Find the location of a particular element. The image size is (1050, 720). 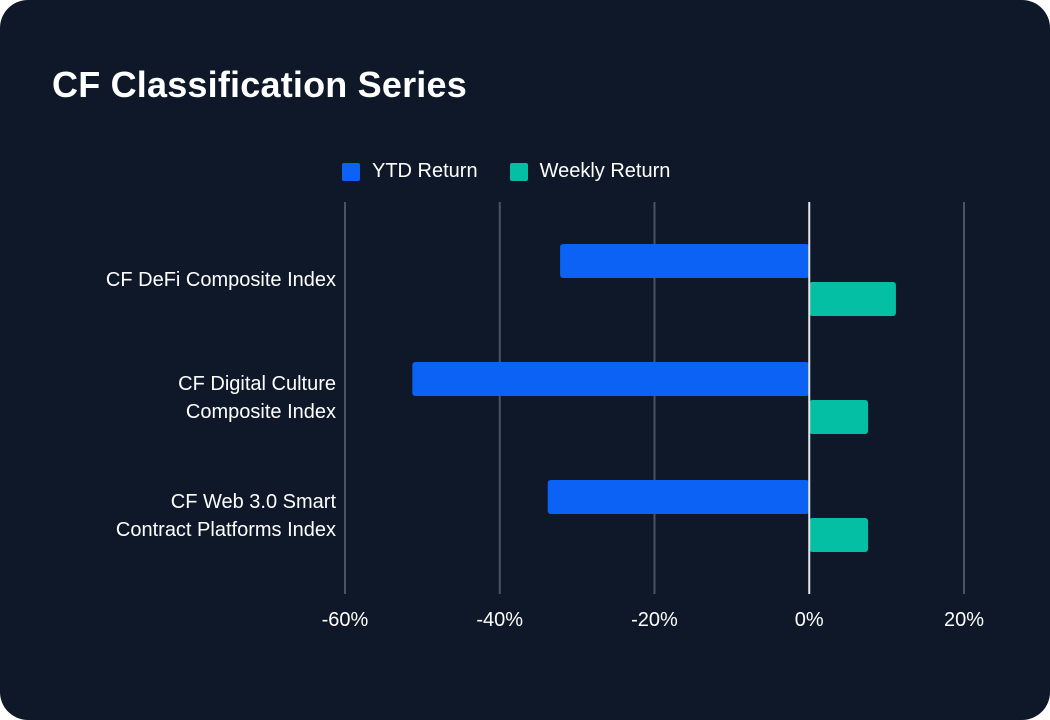

legend-swatch-ytd is located at coordinates (351, 171).